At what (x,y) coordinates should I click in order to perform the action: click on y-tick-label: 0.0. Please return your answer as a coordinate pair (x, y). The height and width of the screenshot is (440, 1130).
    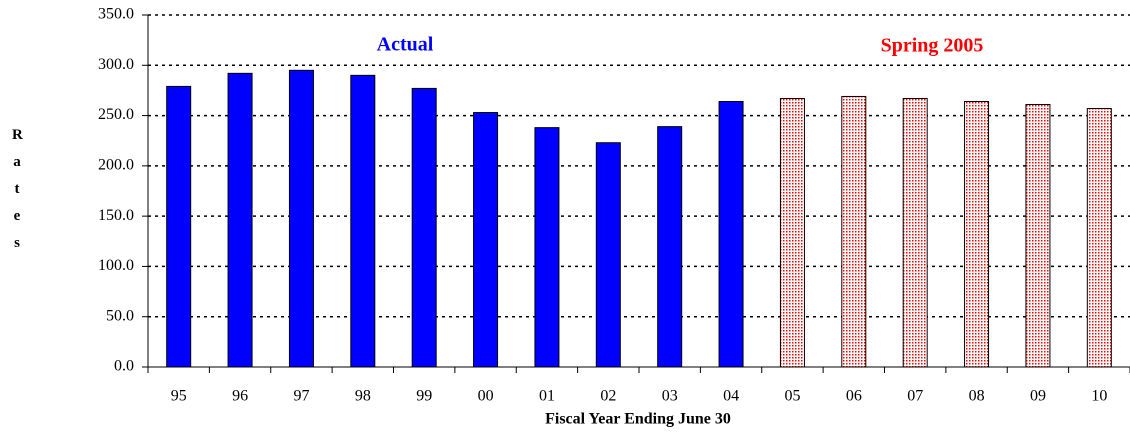
    Looking at the image, I should click on (124, 366).